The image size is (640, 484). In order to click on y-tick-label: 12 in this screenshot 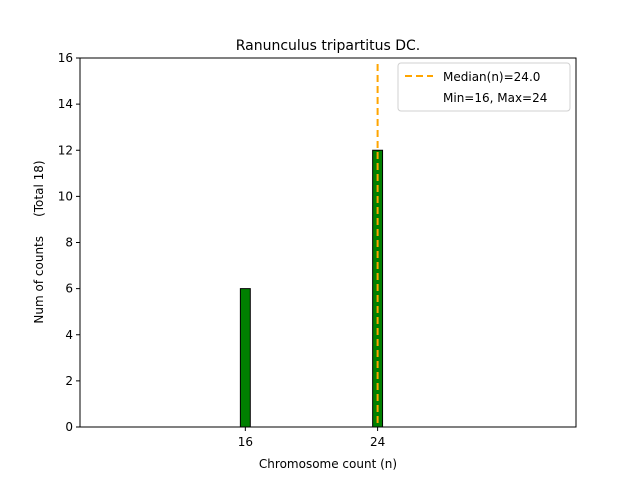, I will do `click(65, 150)`.